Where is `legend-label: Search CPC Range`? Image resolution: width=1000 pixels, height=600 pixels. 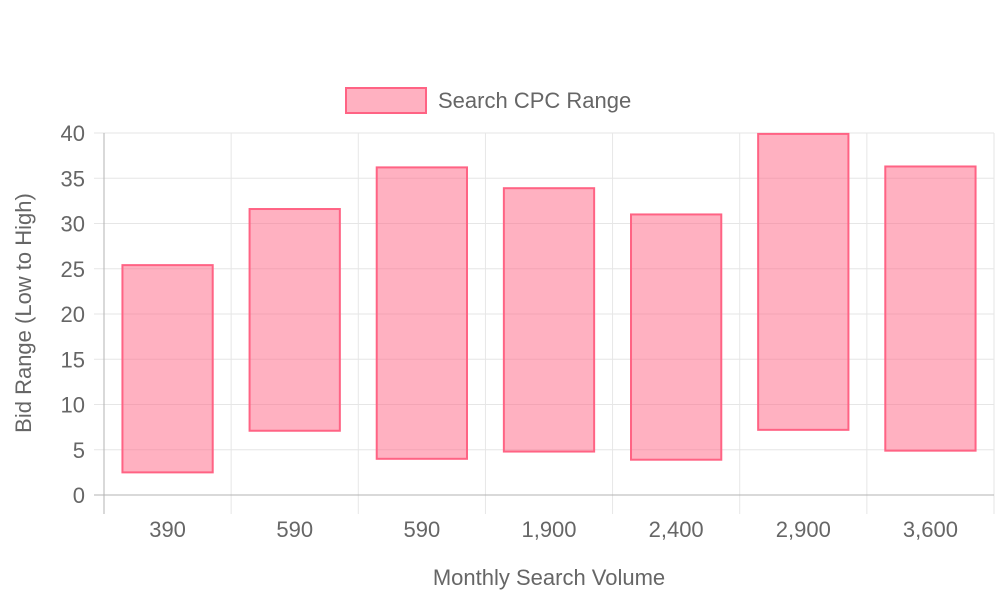 legend-label: Search CPC Range is located at coordinates (534, 100).